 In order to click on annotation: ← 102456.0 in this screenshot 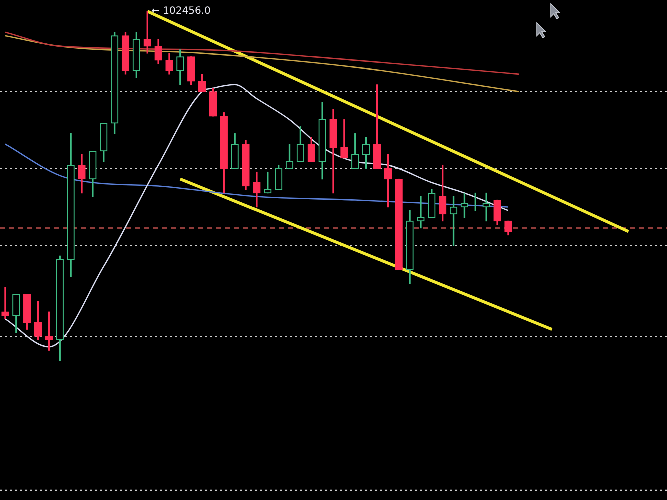, I will do `click(181, 12)`.